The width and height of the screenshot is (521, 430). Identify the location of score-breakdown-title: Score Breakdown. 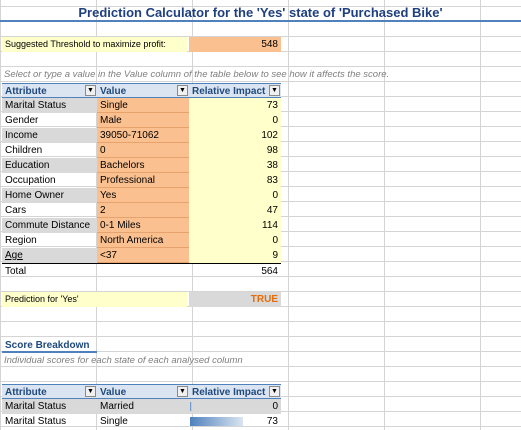
(49, 345).